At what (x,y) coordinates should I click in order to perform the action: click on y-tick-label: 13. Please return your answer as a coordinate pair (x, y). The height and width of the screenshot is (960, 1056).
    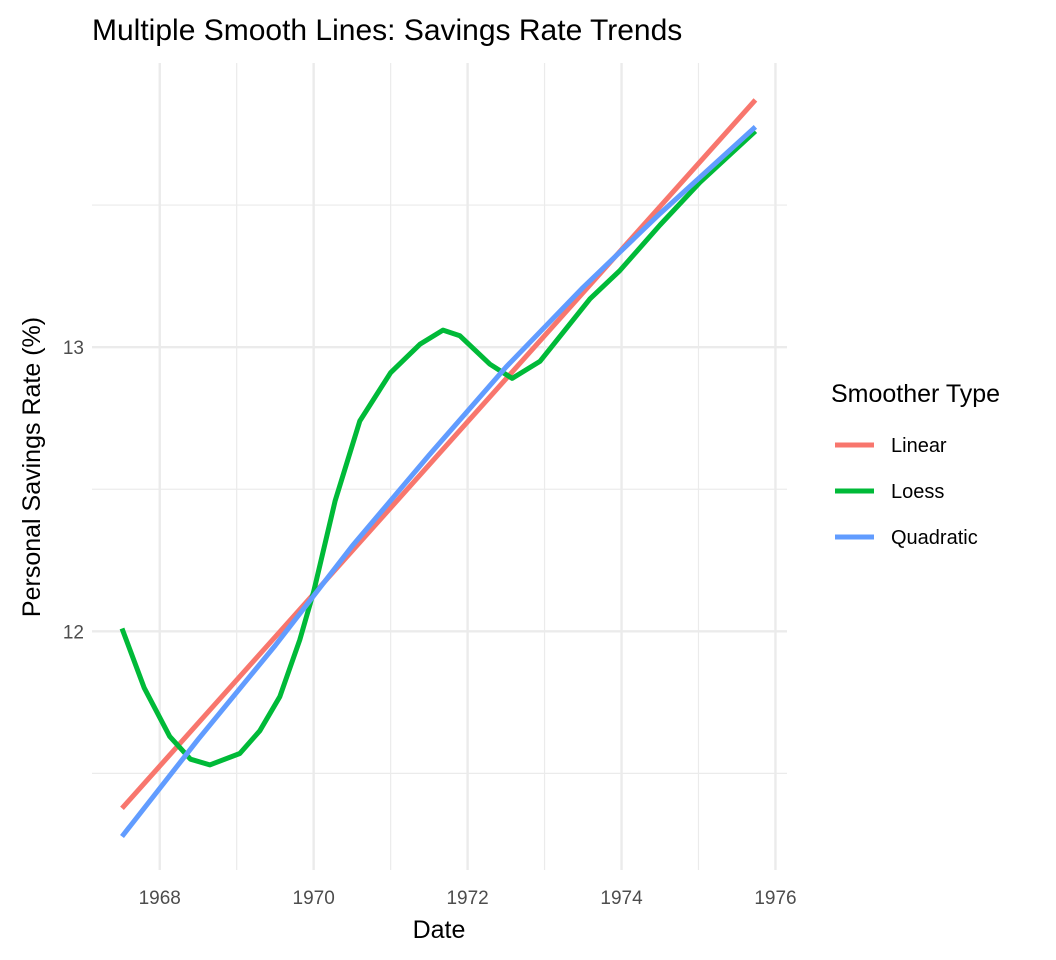
    Looking at the image, I should click on (73, 348).